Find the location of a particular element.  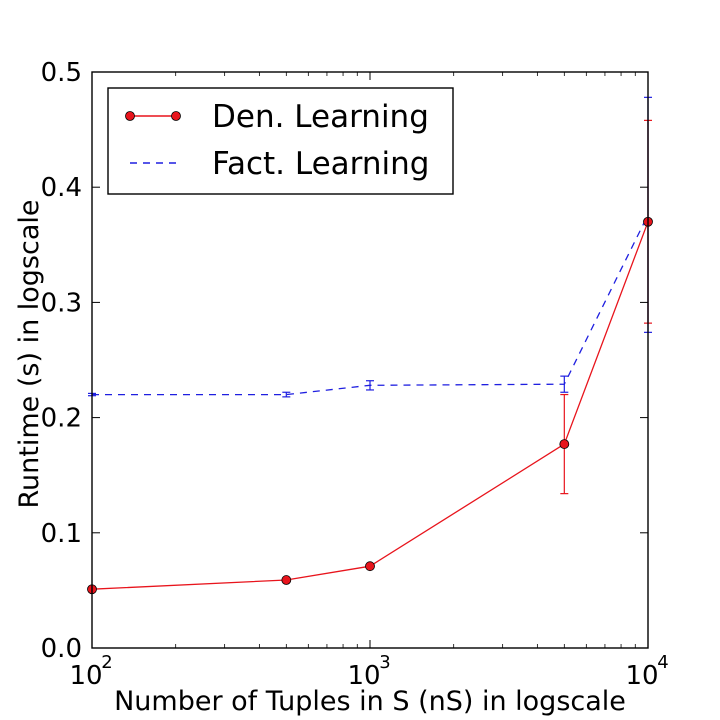

x-tick-exponent-2: 4 is located at coordinates (662, 662).